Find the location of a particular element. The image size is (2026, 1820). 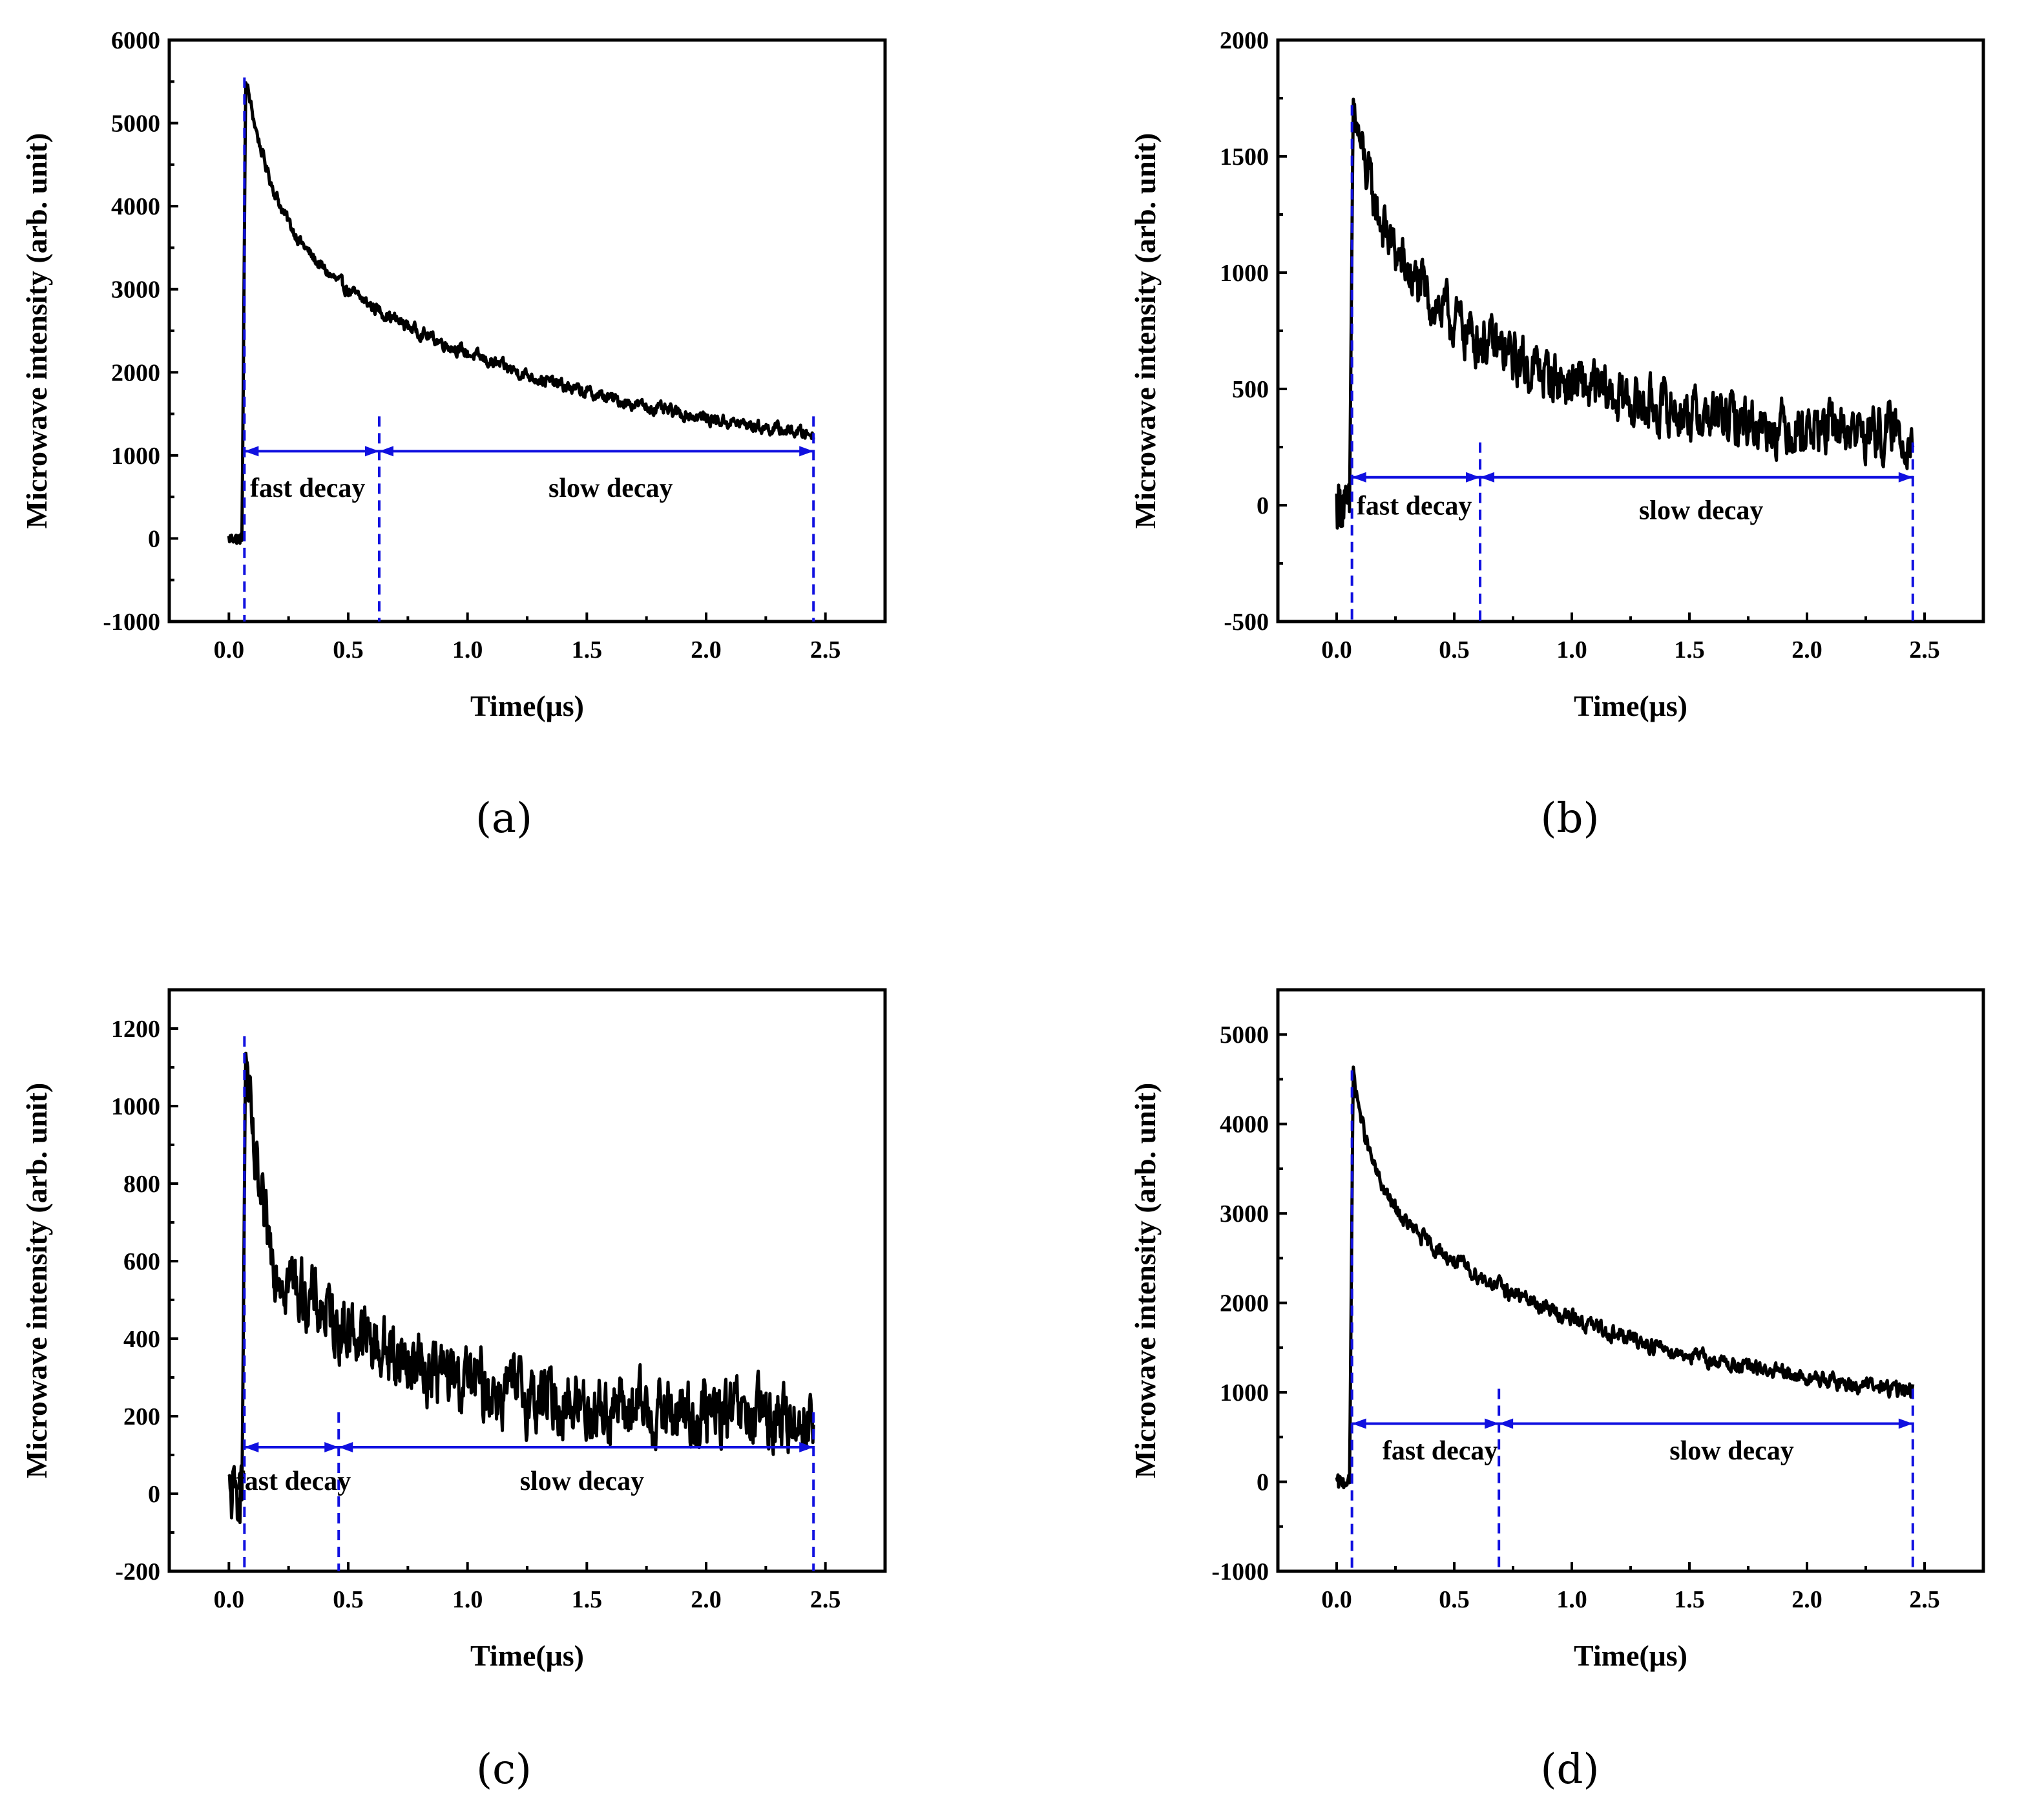

y-tick-label: 200 is located at coordinates (141, 1416).